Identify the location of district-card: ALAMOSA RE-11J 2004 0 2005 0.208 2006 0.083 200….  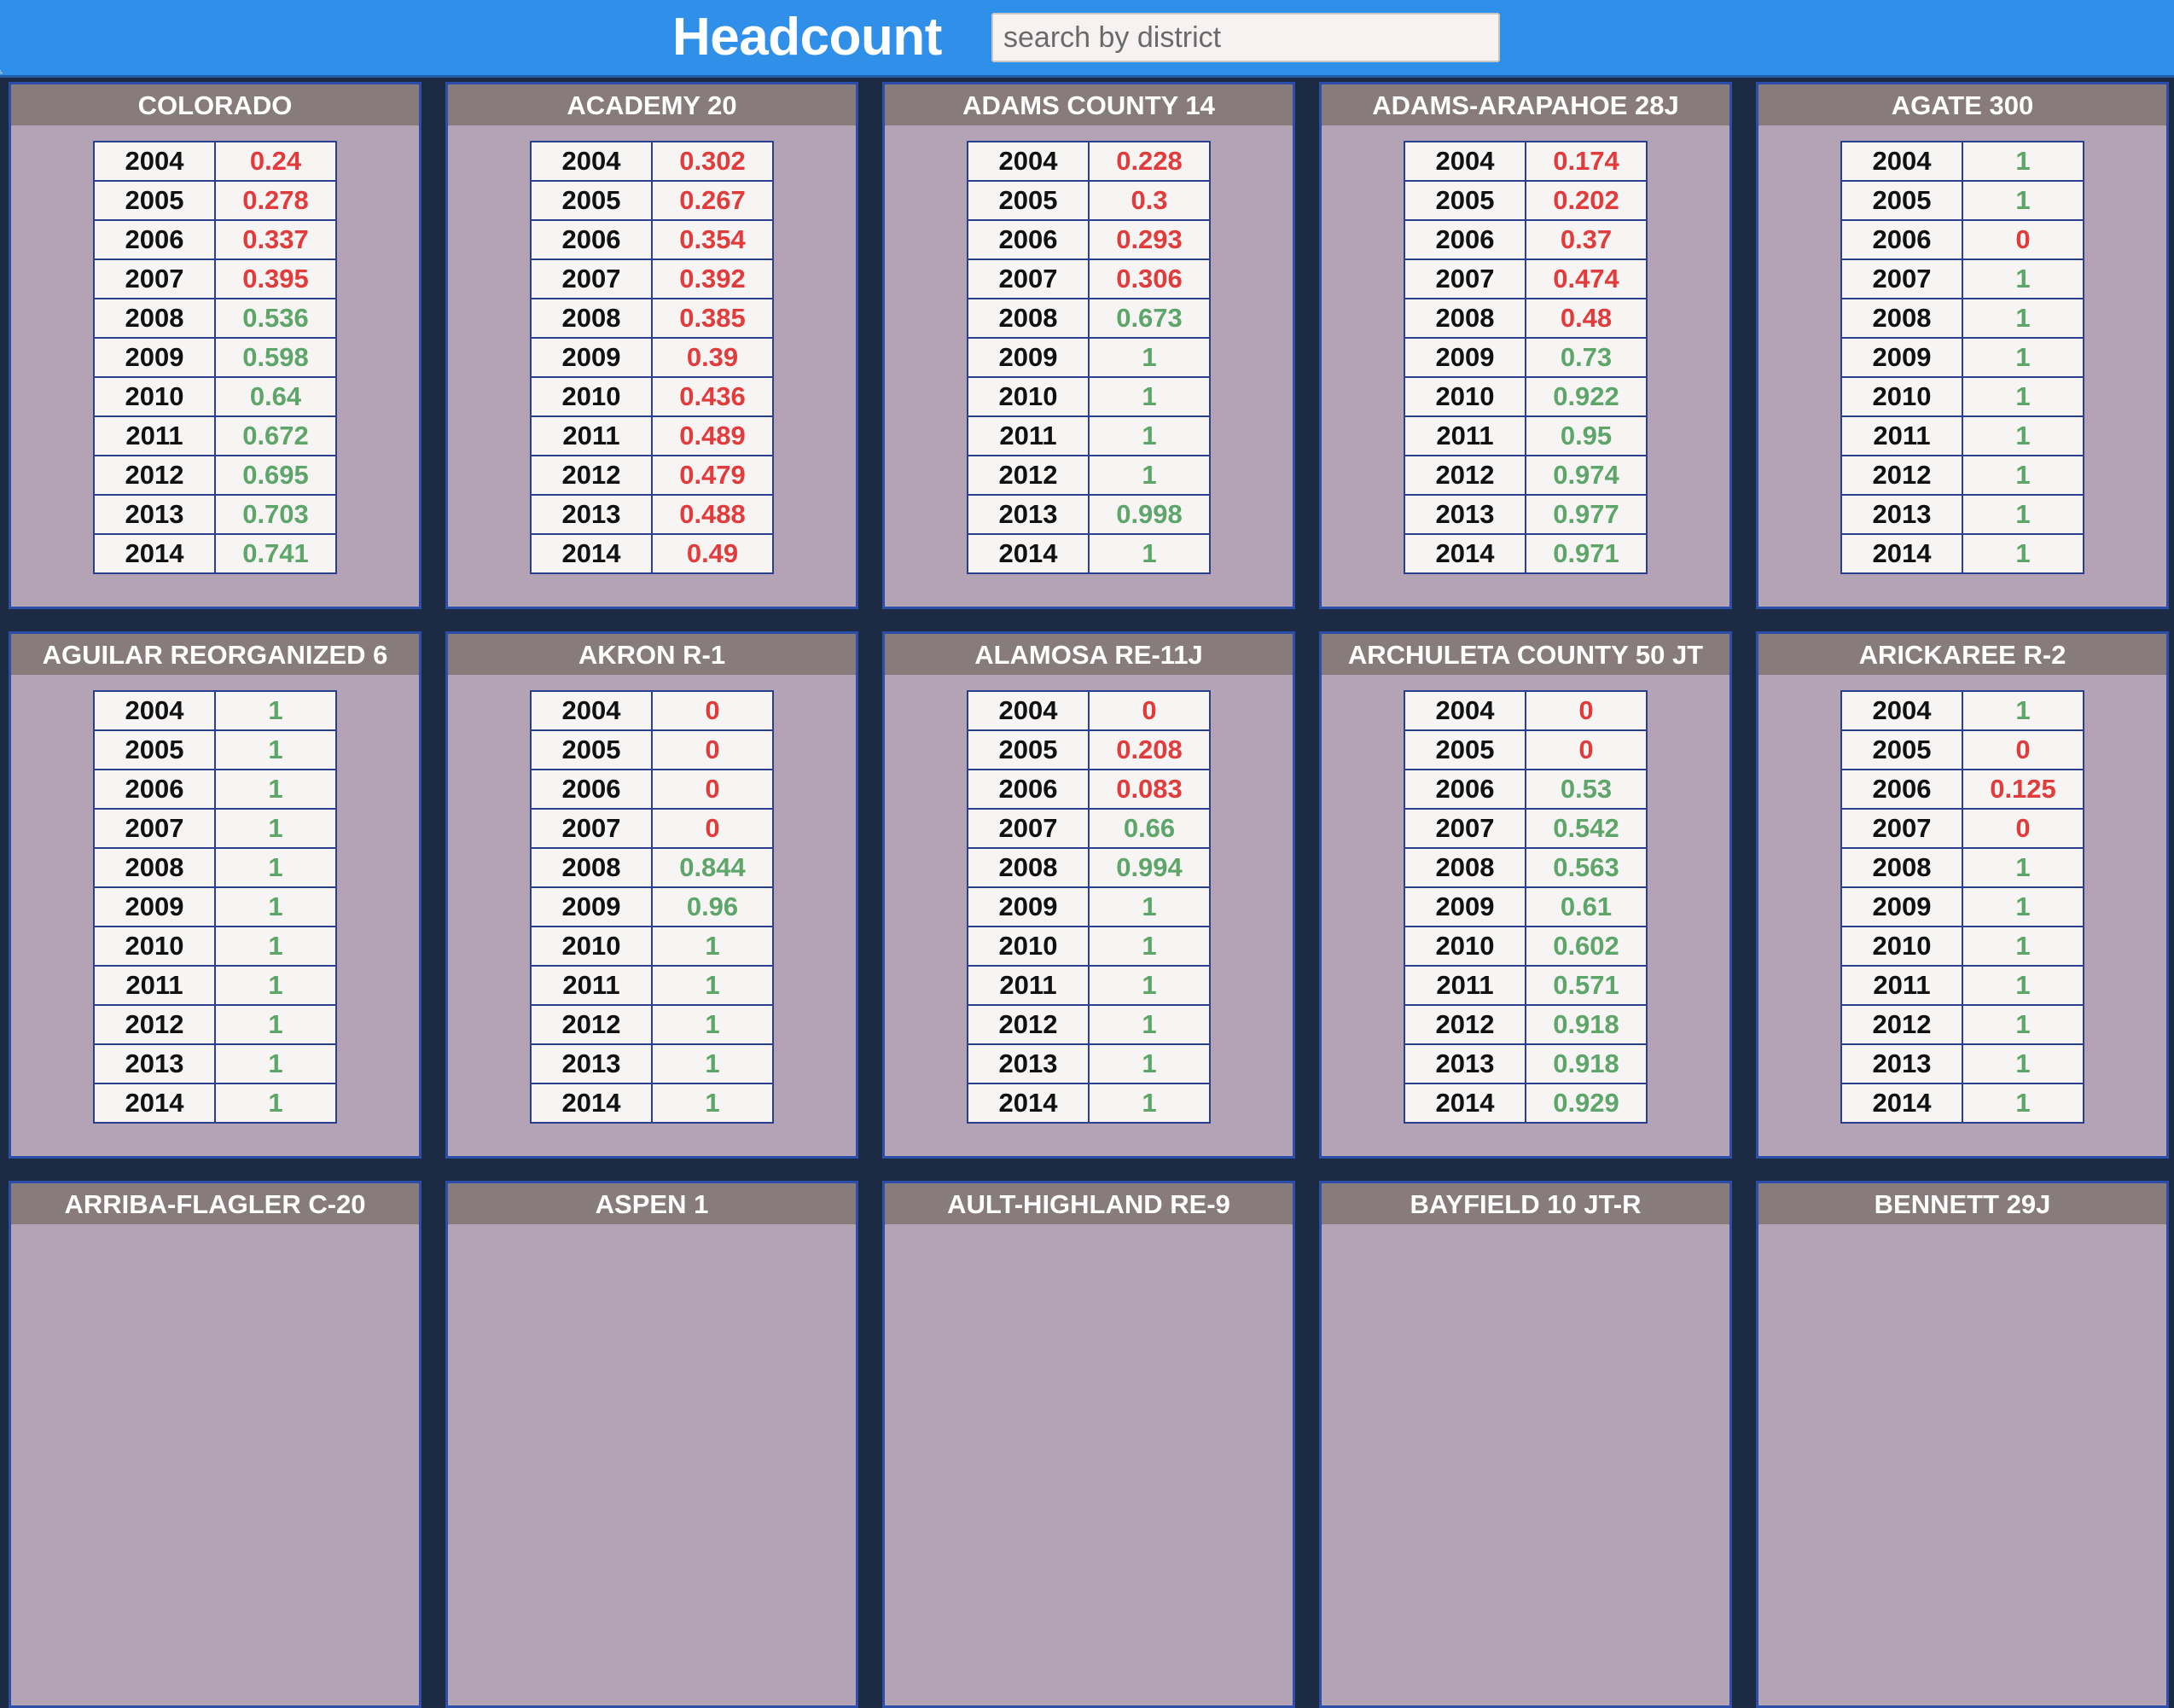
(1088, 895).